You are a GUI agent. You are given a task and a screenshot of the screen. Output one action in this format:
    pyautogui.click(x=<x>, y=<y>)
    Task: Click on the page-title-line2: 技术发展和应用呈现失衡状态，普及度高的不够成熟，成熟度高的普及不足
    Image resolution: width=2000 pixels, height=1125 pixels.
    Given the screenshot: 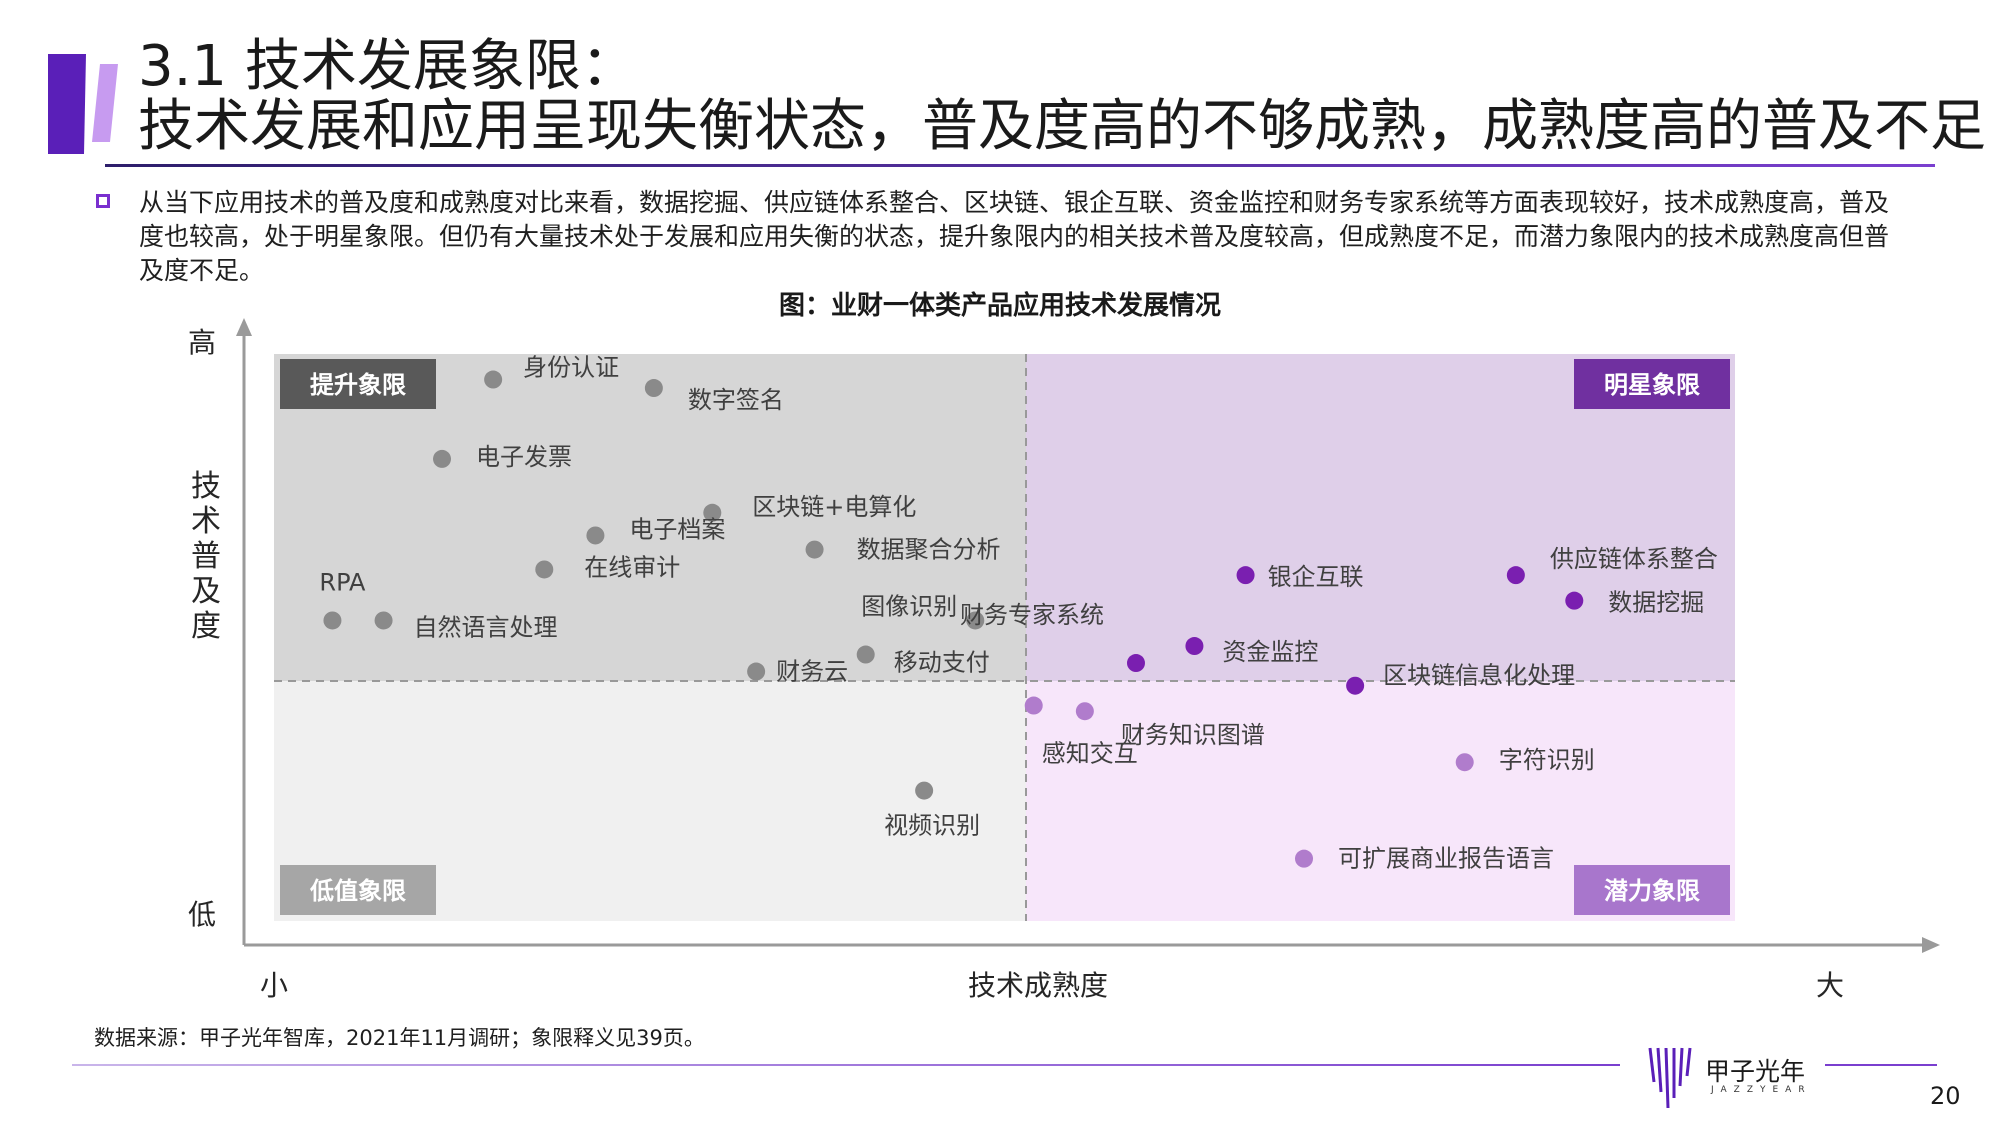 What is the action you would take?
    pyautogui.click(x=1062, y=126)
    